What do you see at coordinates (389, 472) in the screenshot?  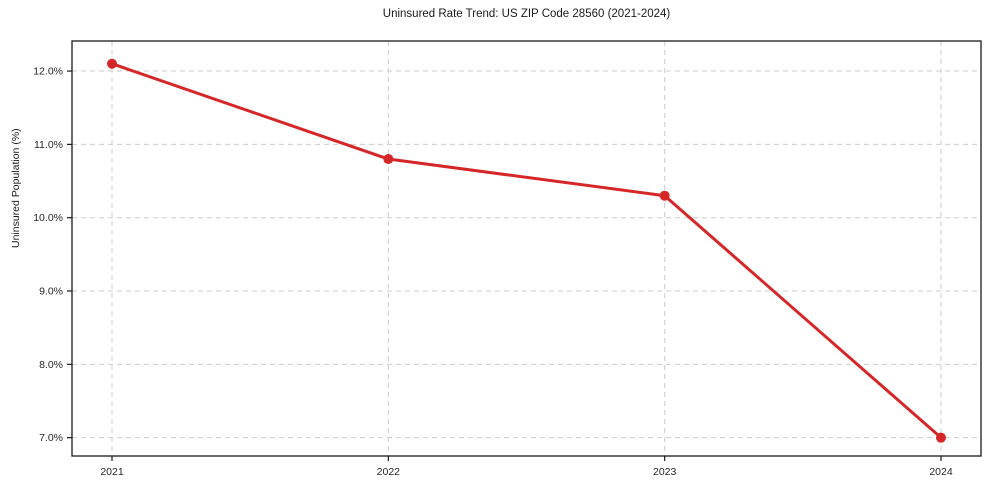 I see `x-tick-label: 2022` at bounding box center [389, 472].